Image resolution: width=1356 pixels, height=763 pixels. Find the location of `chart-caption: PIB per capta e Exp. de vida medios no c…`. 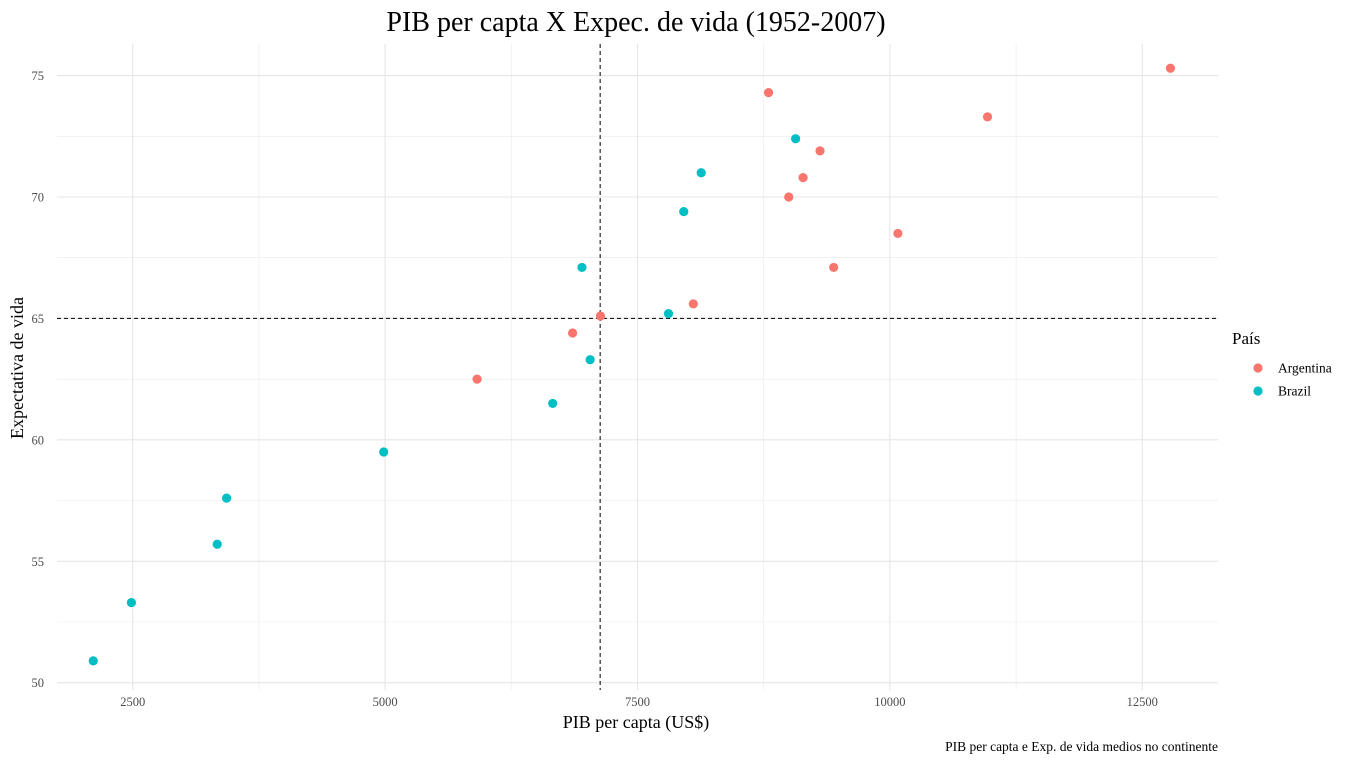

chart-caption: PIB per capta e Exp. de vida medios no c… is located at coordinates (1081, 746).